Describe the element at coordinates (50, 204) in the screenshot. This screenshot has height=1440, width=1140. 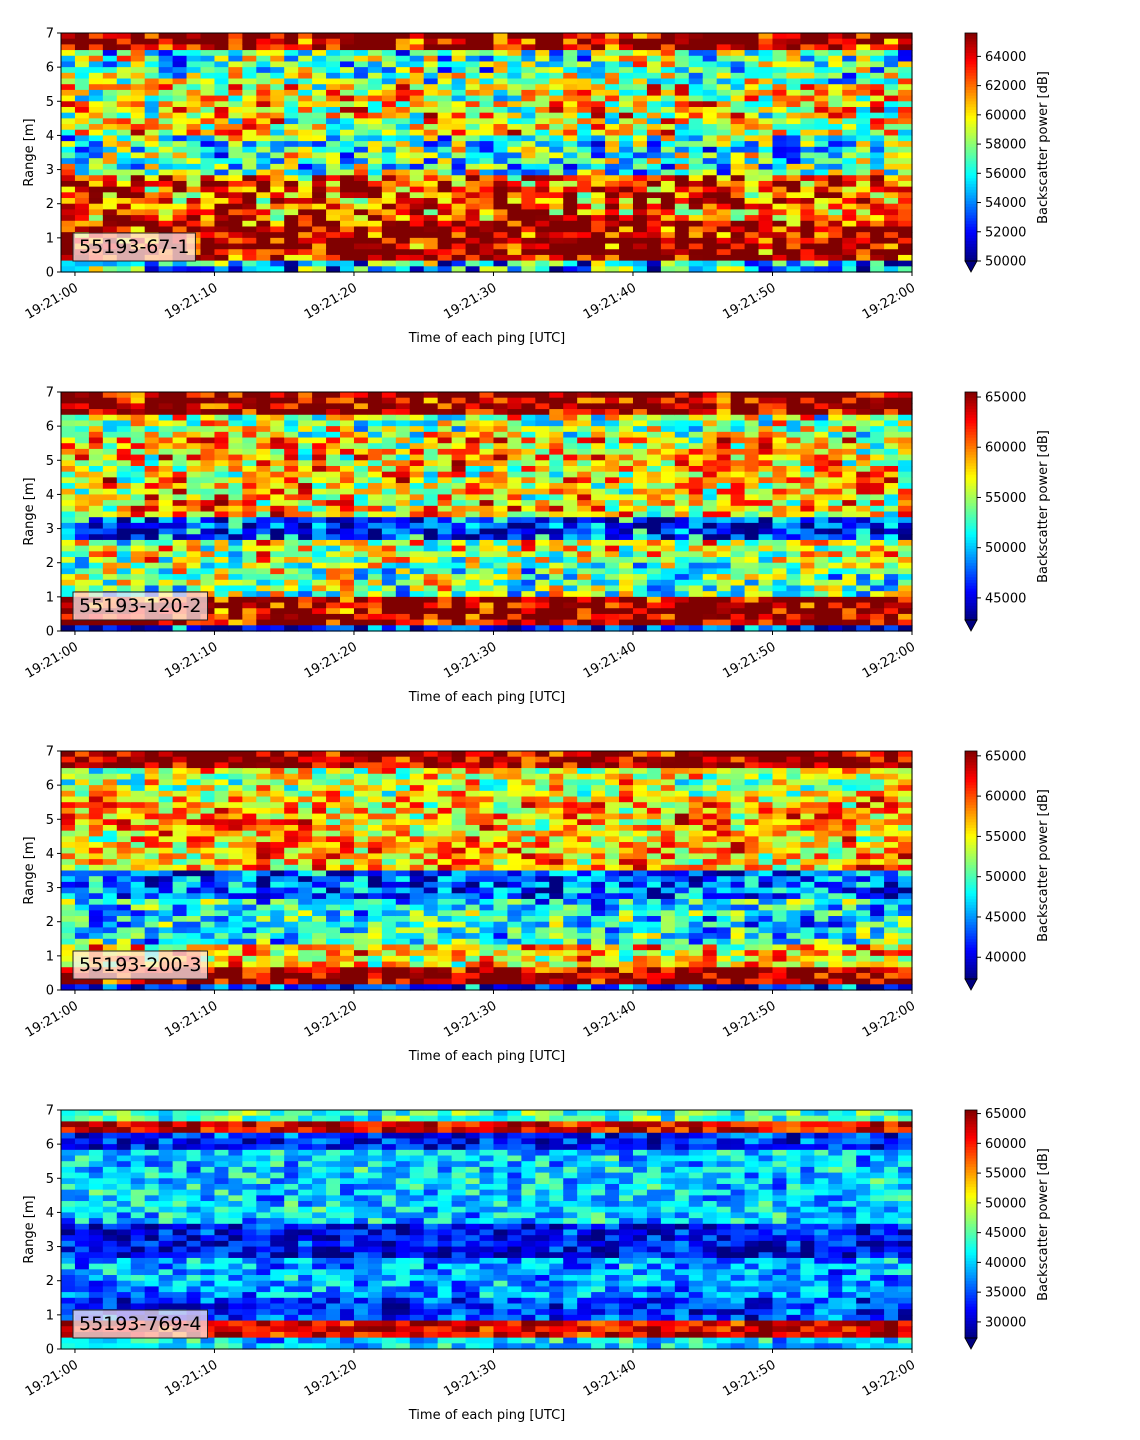
I see `y-tick-label: 2` at that location.